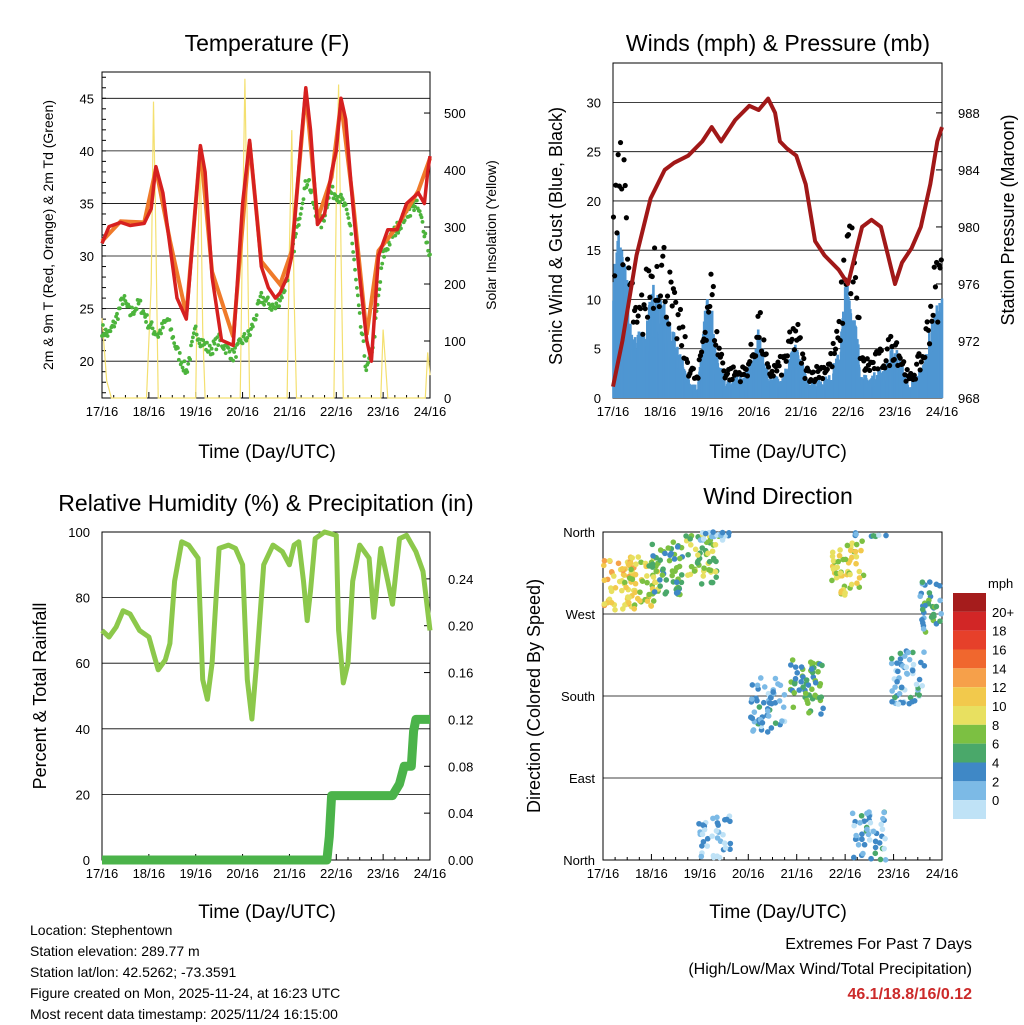  I want to click on pressure-line, so click(777, 242).